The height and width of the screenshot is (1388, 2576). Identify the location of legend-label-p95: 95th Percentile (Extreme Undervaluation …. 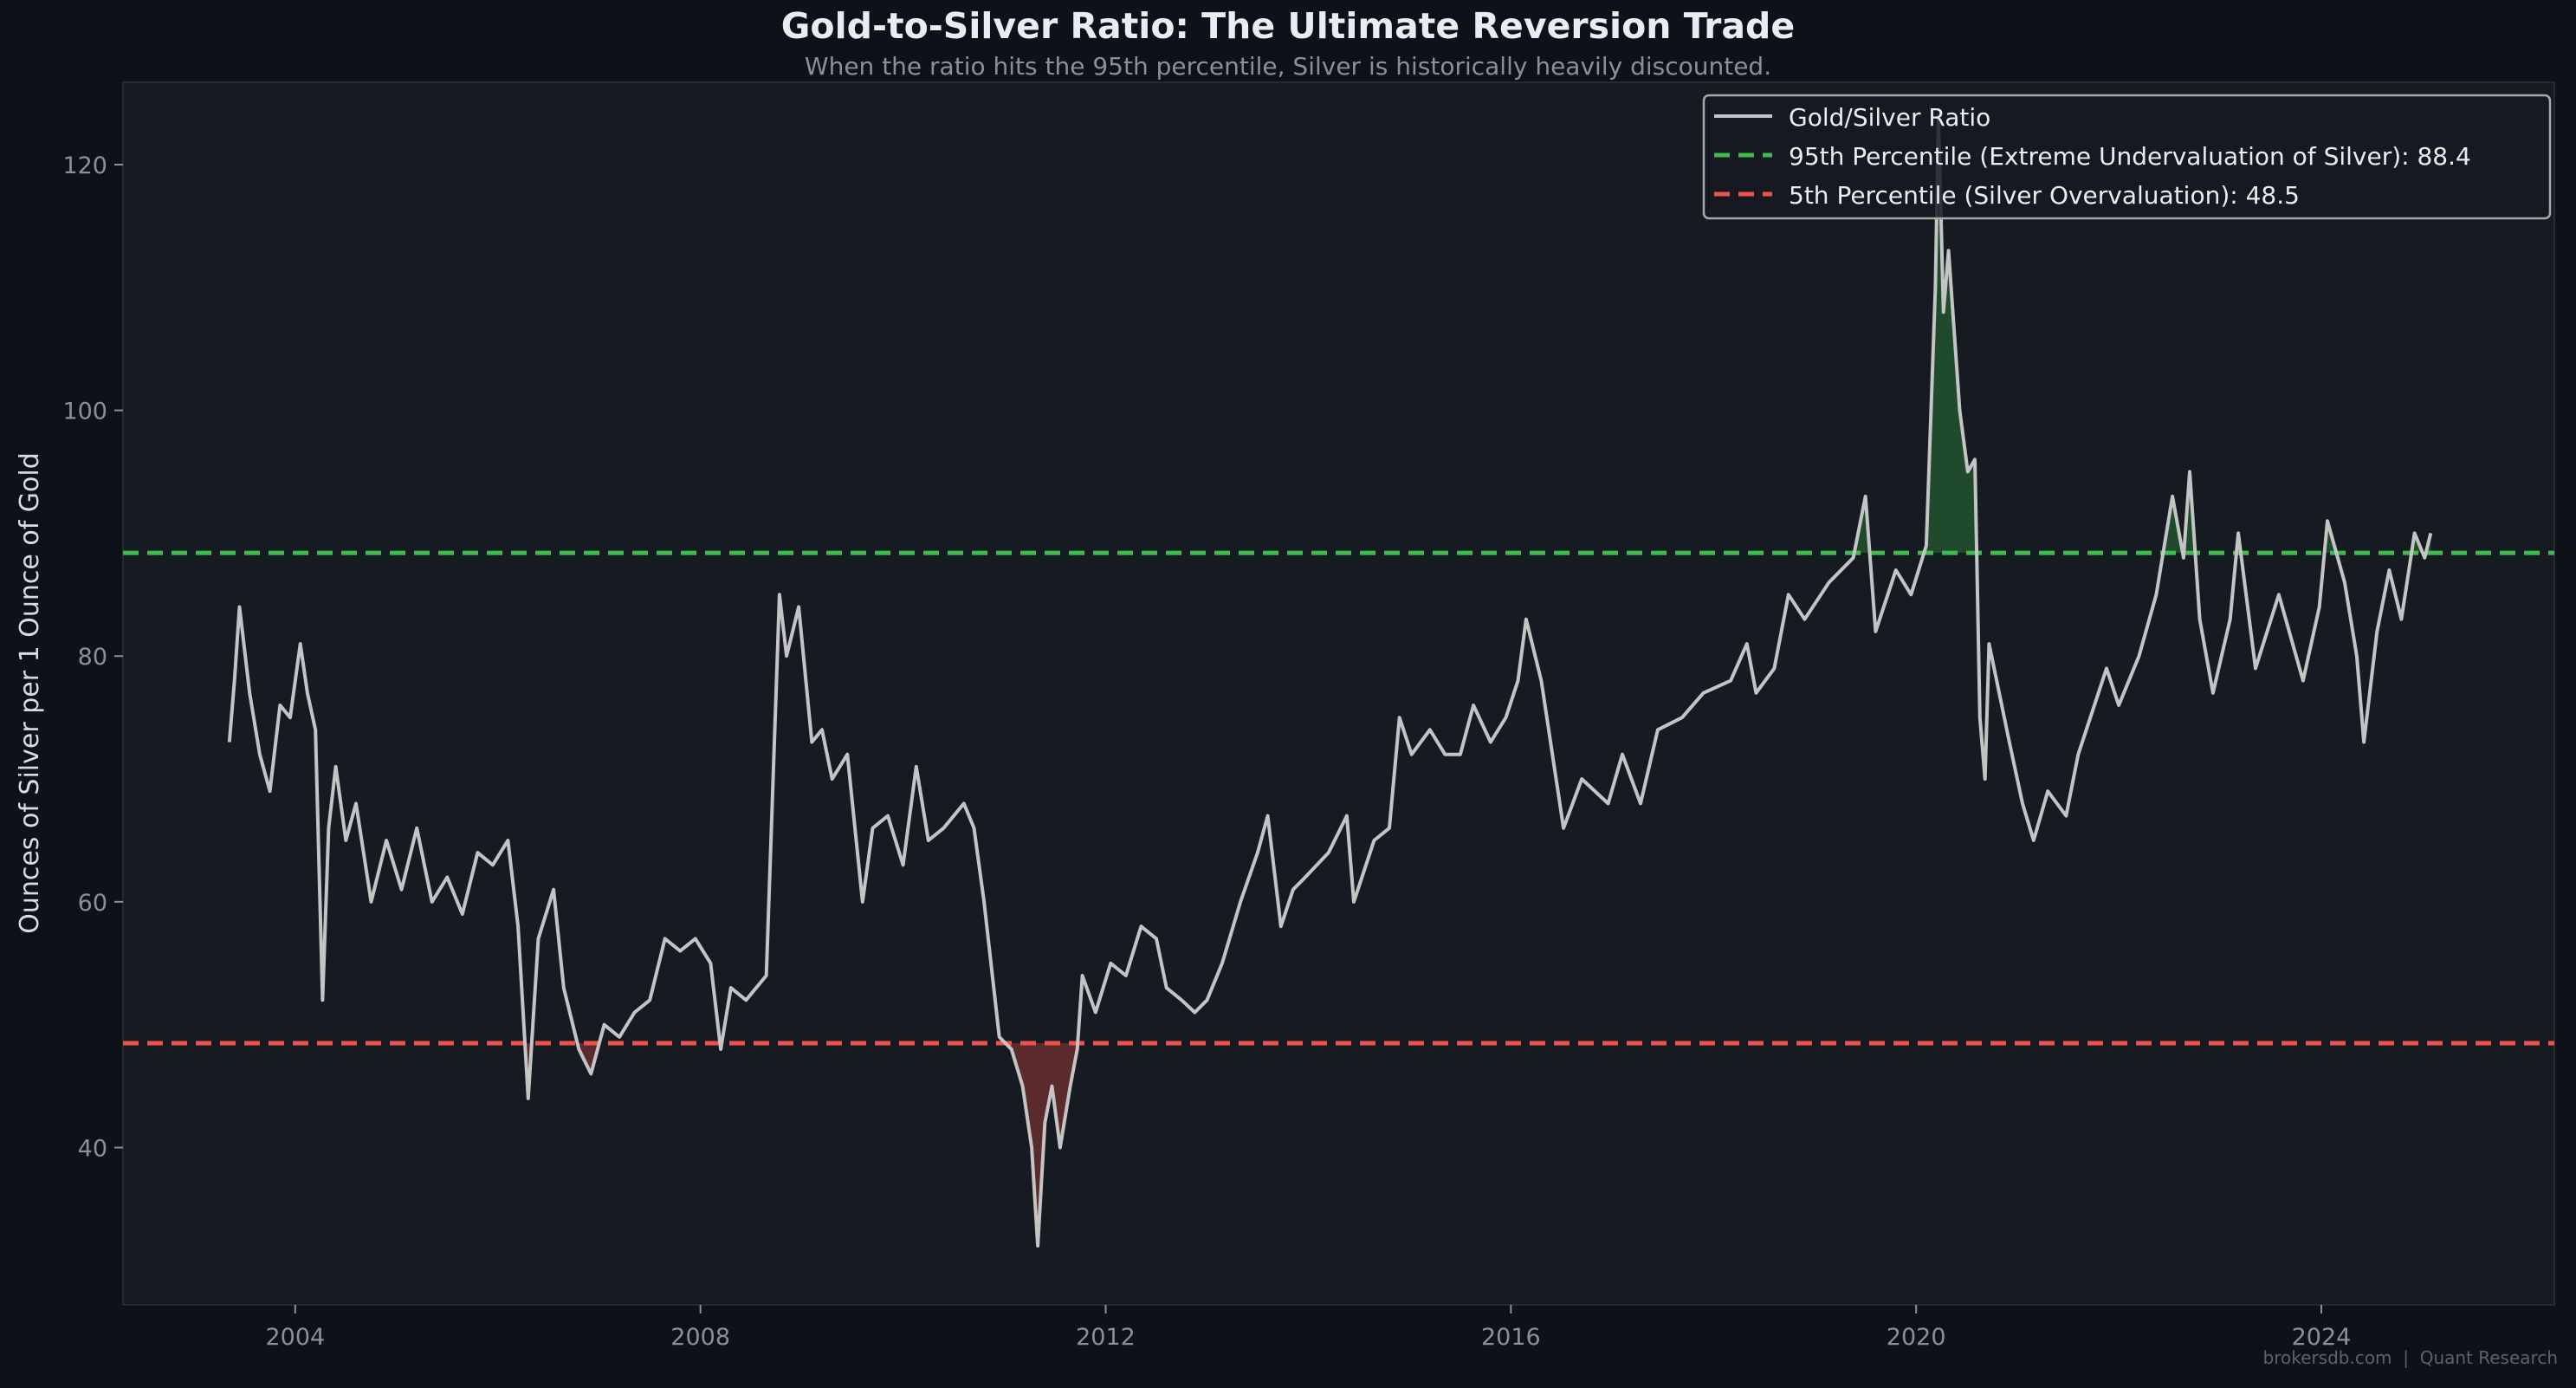
(2130, 156).